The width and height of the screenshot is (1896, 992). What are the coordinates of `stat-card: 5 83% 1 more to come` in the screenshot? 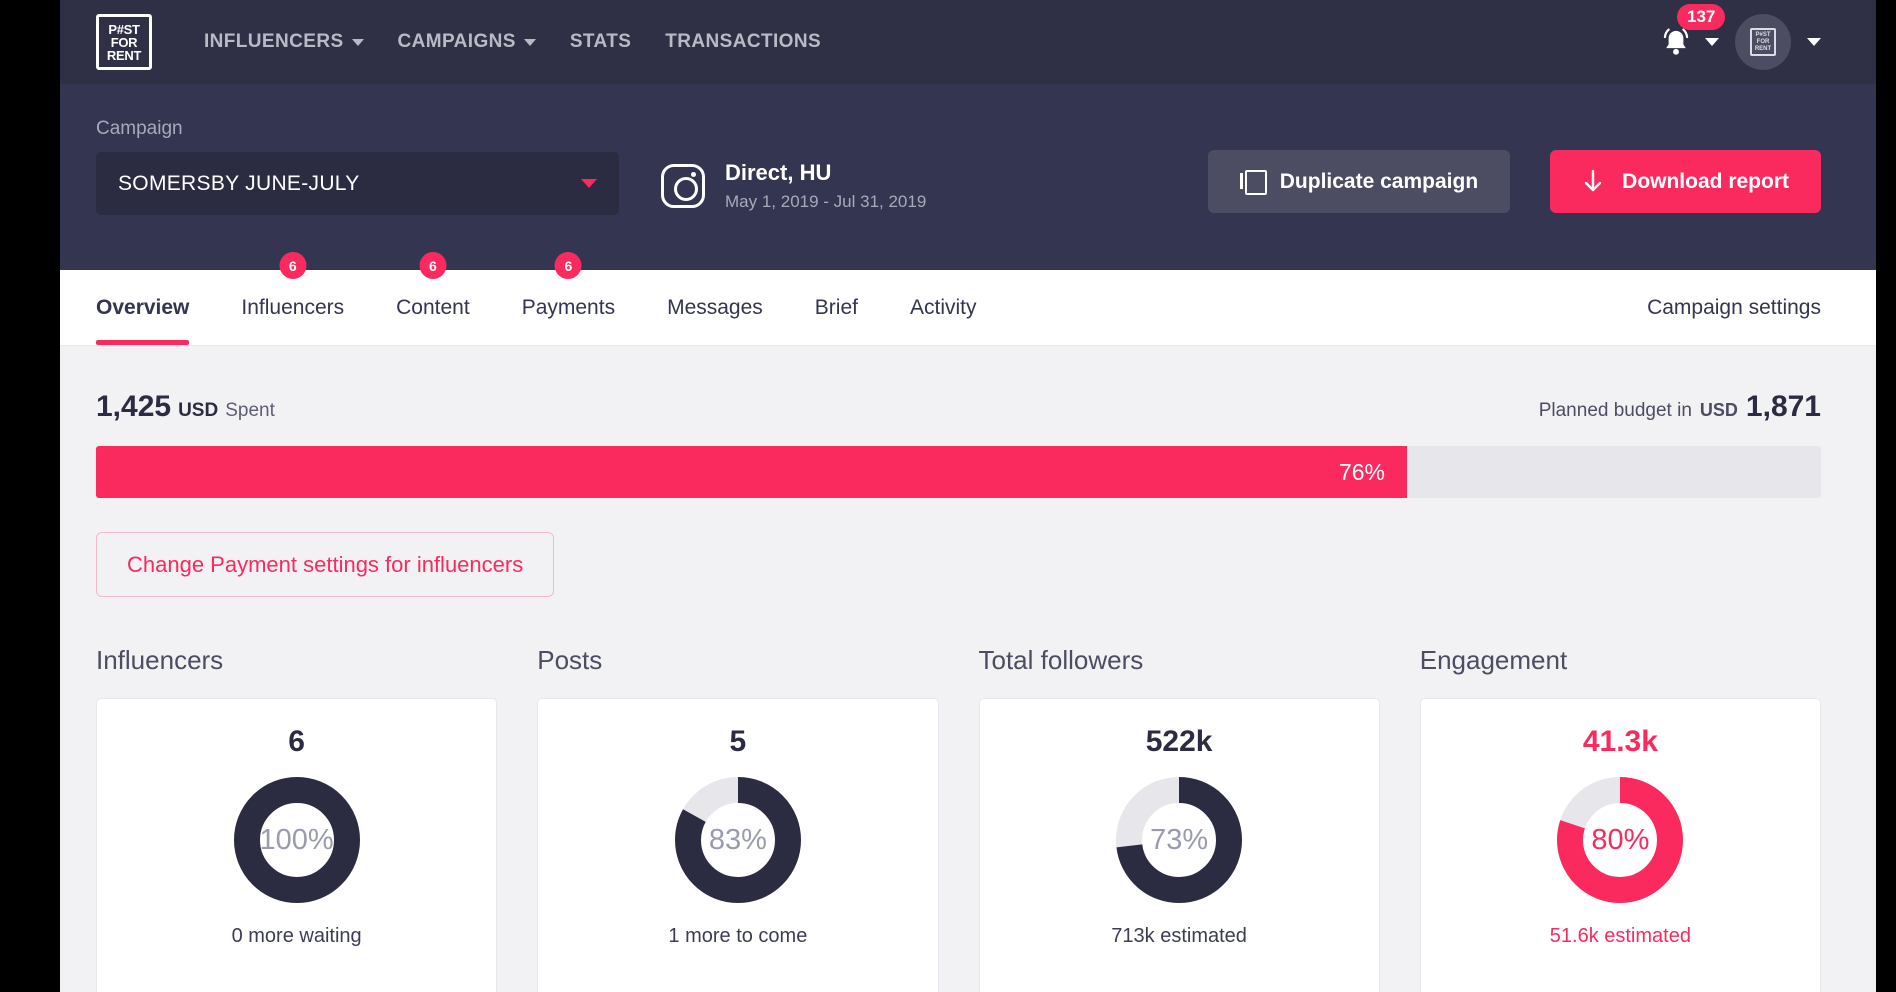 It's located at (738, 845).